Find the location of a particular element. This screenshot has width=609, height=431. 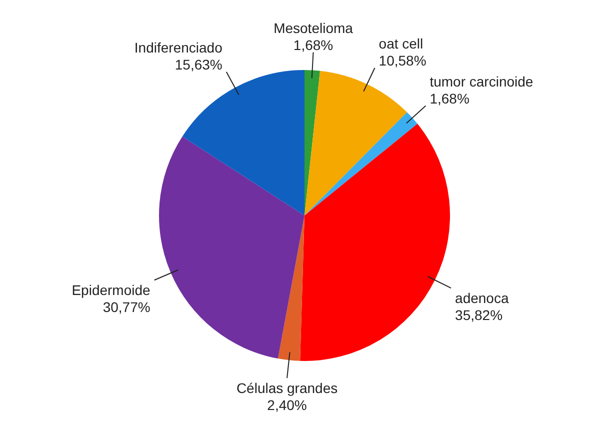

slice-label: adenoca is located at coordinates (482, 298).